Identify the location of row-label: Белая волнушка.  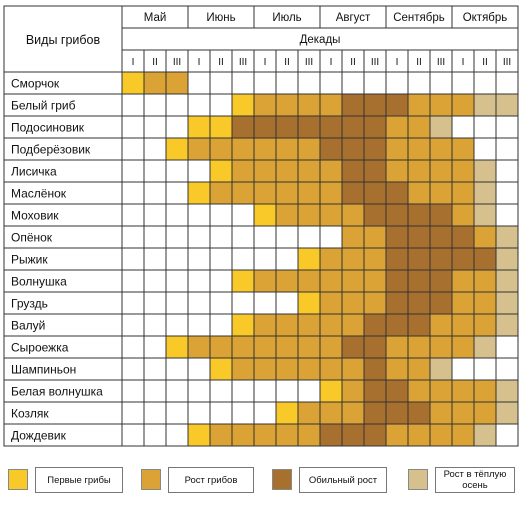
(57, 392).